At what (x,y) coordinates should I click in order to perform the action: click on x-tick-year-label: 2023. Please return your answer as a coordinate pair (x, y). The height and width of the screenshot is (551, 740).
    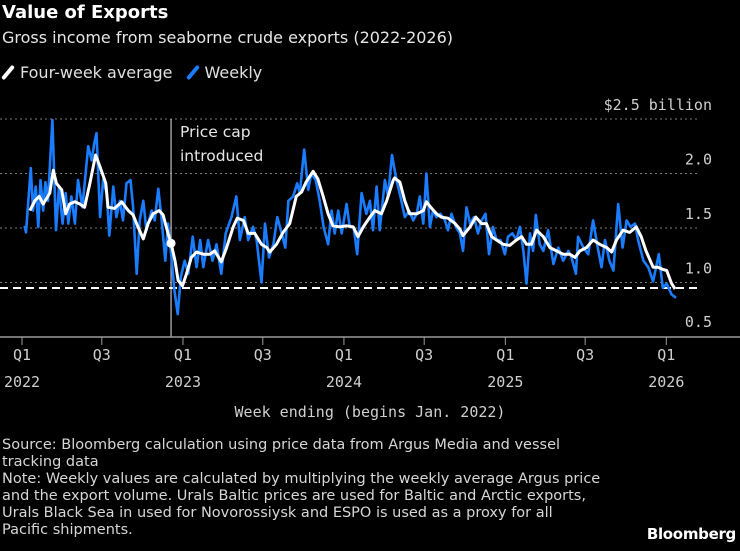
    Looking at the image, I should click on (183, 382).